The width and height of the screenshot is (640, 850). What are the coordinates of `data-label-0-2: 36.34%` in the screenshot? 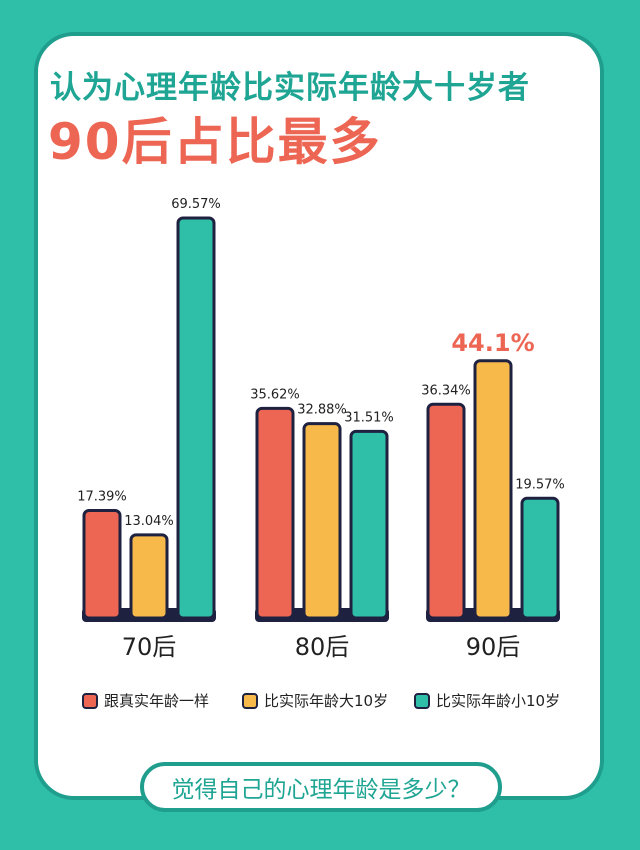 It's located at (446, 390).